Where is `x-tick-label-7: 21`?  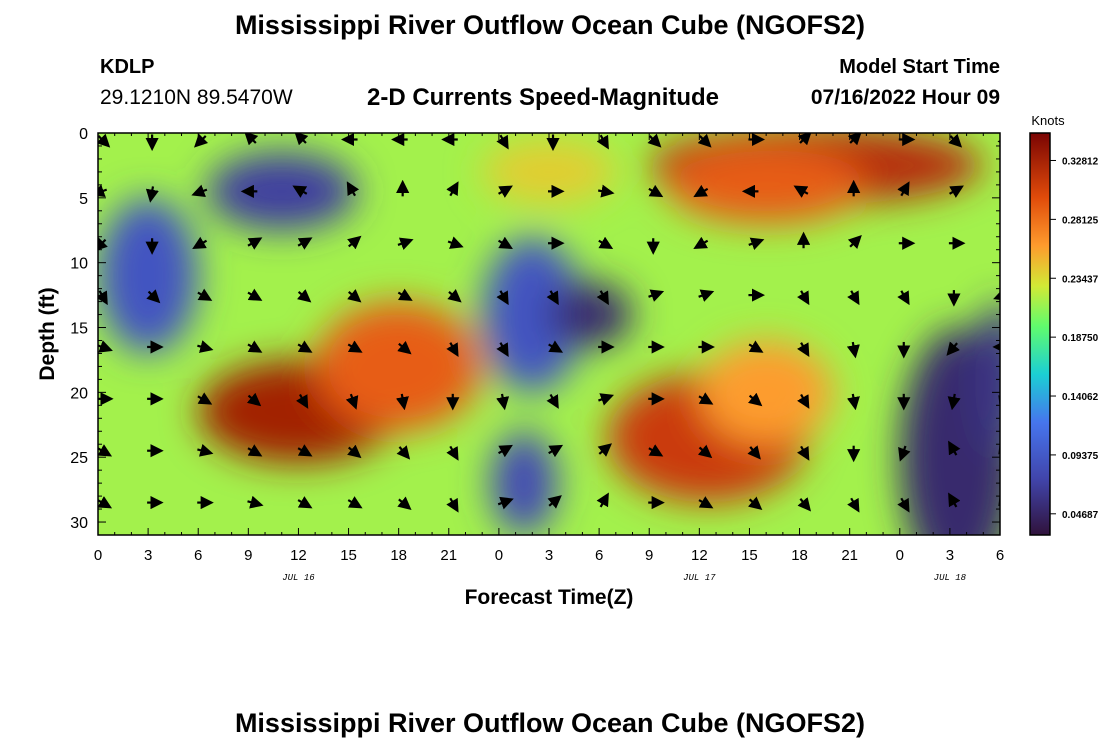 x-tick-label-7: 21 is located at coordinates (448, 555).